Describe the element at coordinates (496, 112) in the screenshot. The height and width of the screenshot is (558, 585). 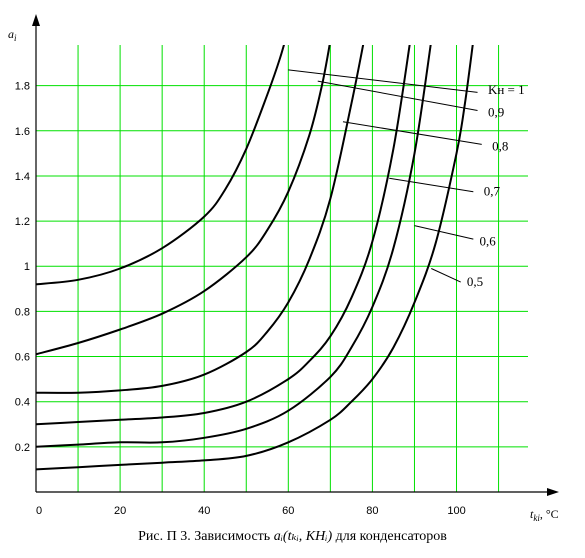
I see `series-label-2: 0,9` at that location.